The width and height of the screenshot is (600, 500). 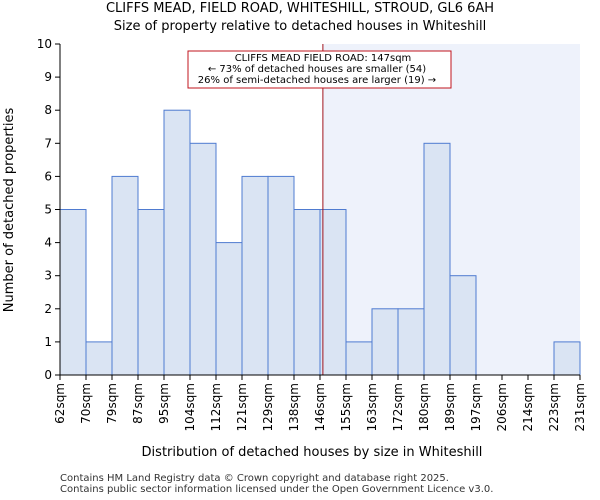 What do you see at coordinates (398, 407) in the screenshot?
I see `x-tick-label: 172sqm` at bounding box center [398, 407].